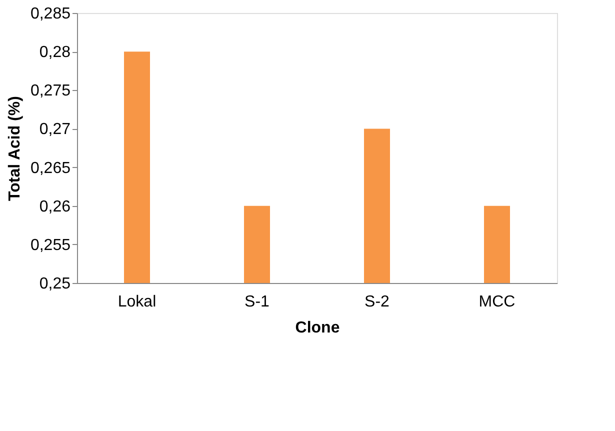 The width and height of the screenshot is (615, 431). What do you see at coordinates (377, 302) in the screenshot?
I see `x-tick-label: S-2` at bounding box center [377, 302].